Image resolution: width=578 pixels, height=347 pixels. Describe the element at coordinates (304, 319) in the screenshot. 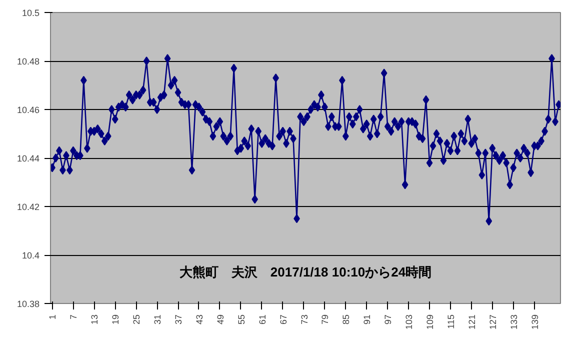

I see `x-tick-label: 73` at that location.